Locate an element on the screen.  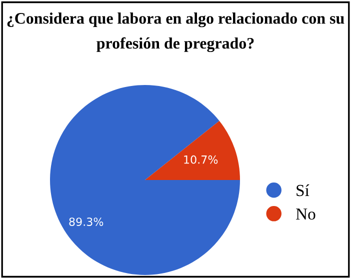
data-label: 89.3% is located at coordinates (86, 222).